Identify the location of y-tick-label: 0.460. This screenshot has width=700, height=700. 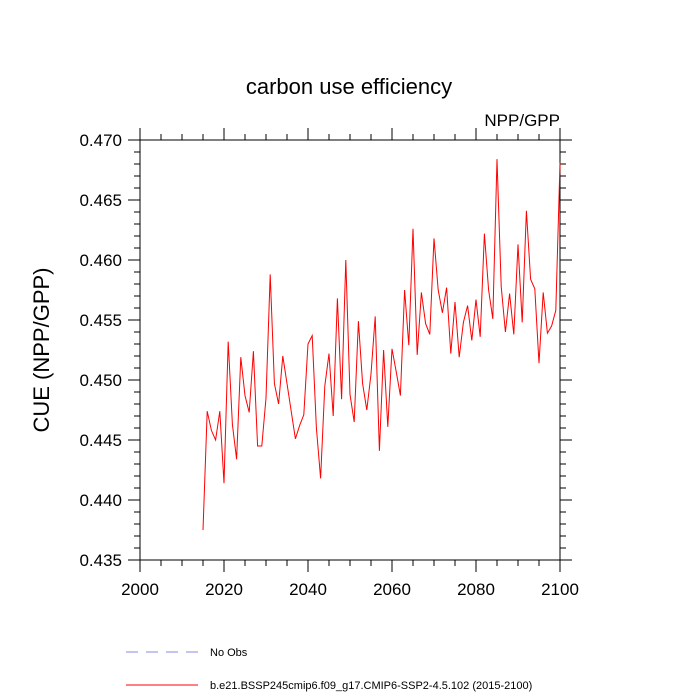
(100, 260).